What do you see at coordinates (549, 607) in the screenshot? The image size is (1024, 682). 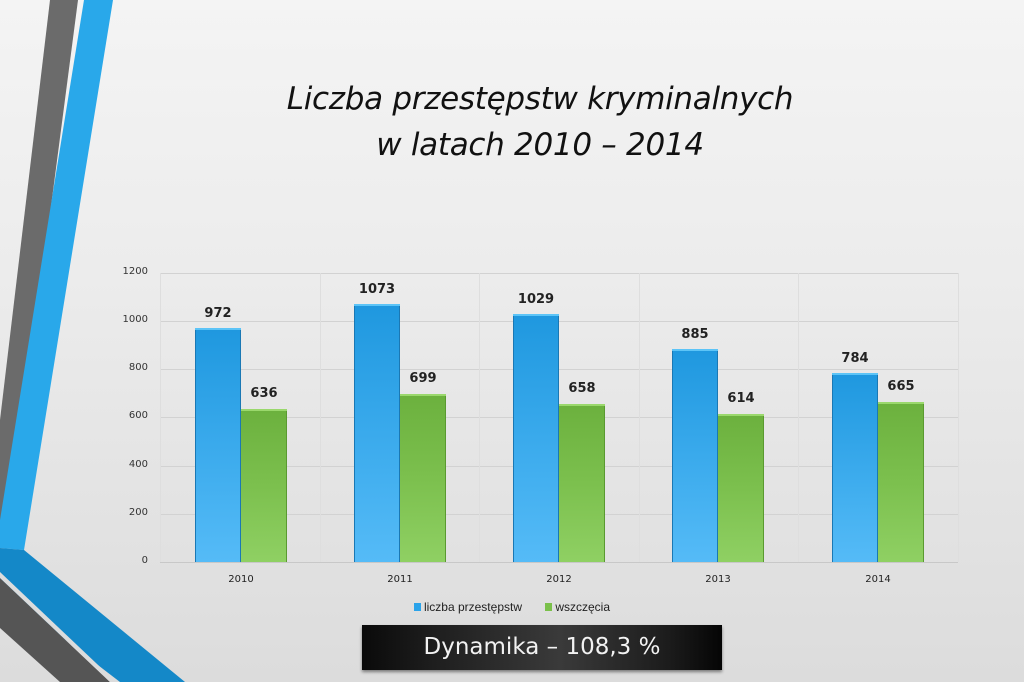 I see `legend-swatch-green` at bounding box center [549, 607].